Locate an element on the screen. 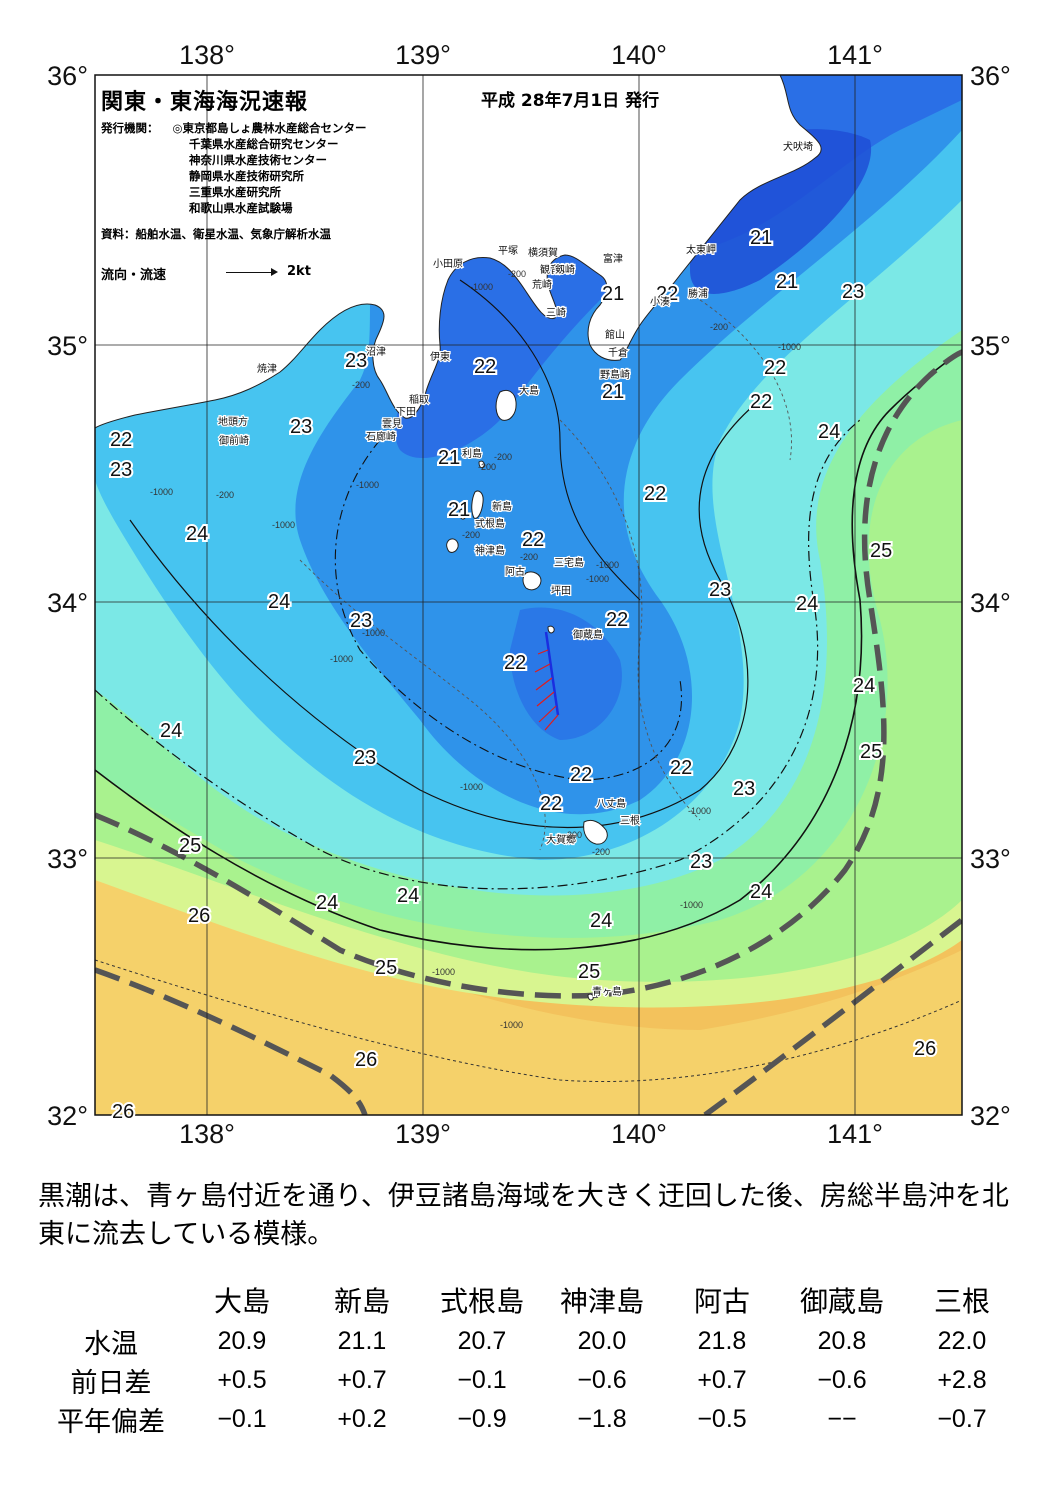  lat-label: 32° is located at coordinates (990, 1116).